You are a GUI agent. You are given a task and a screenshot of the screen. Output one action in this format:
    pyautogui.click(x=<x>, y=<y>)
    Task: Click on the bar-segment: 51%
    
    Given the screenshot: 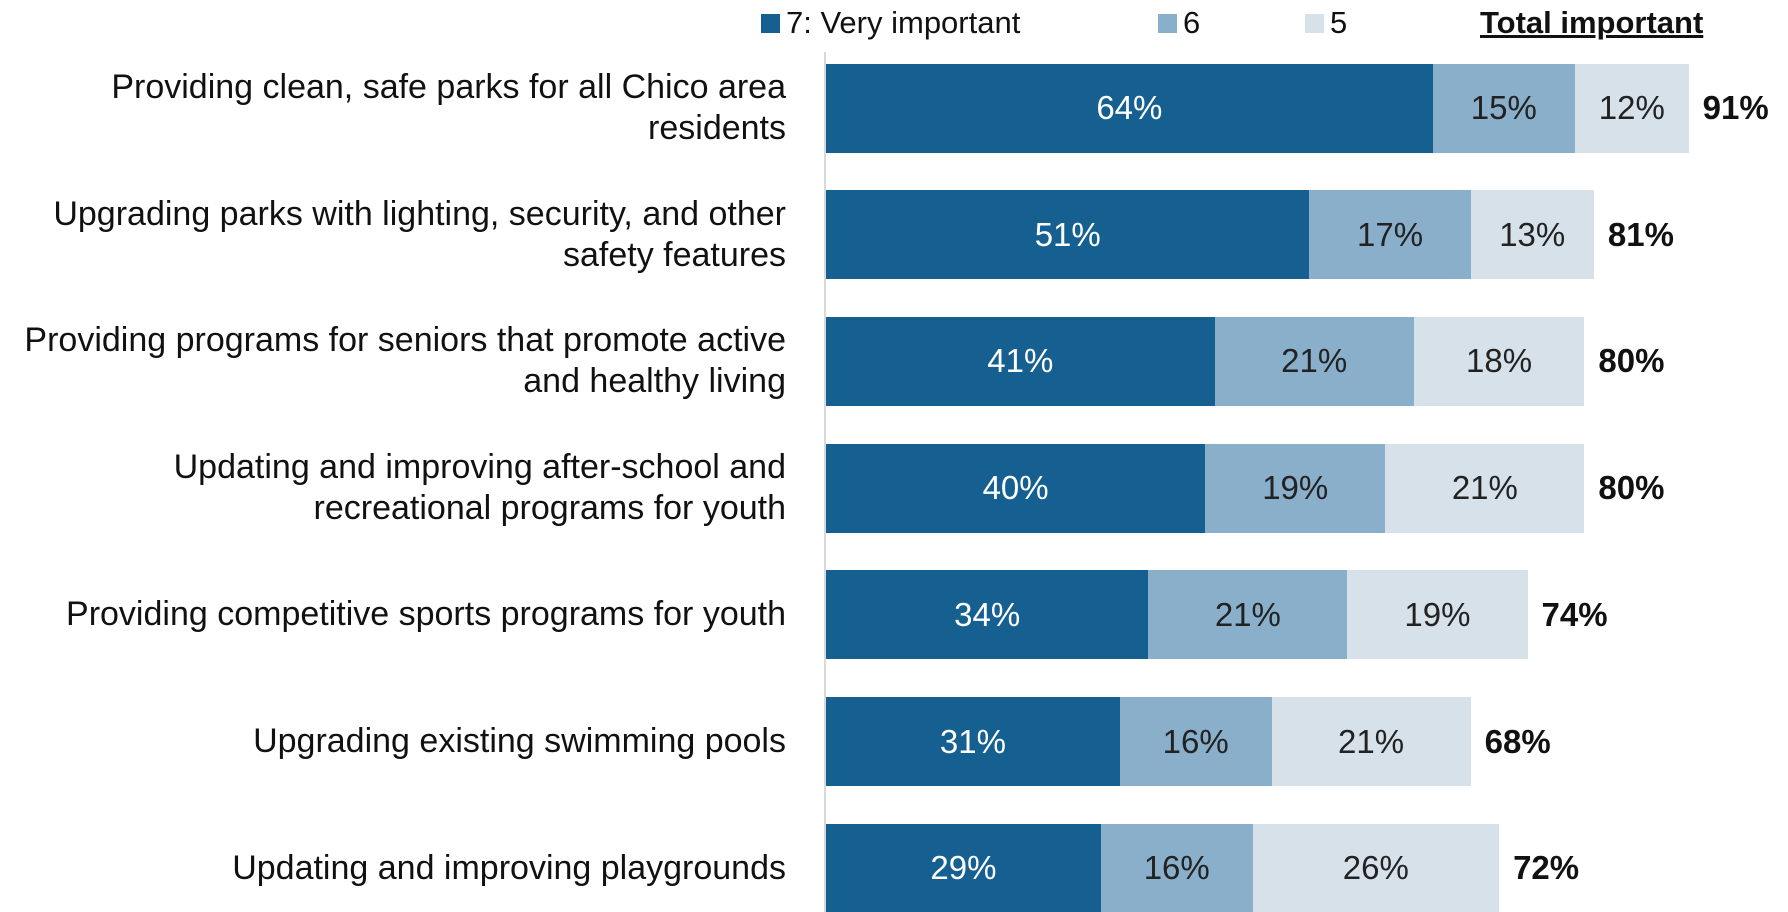 What is the action you would take?
    pyautogui.click(x=1068, y=235)
    